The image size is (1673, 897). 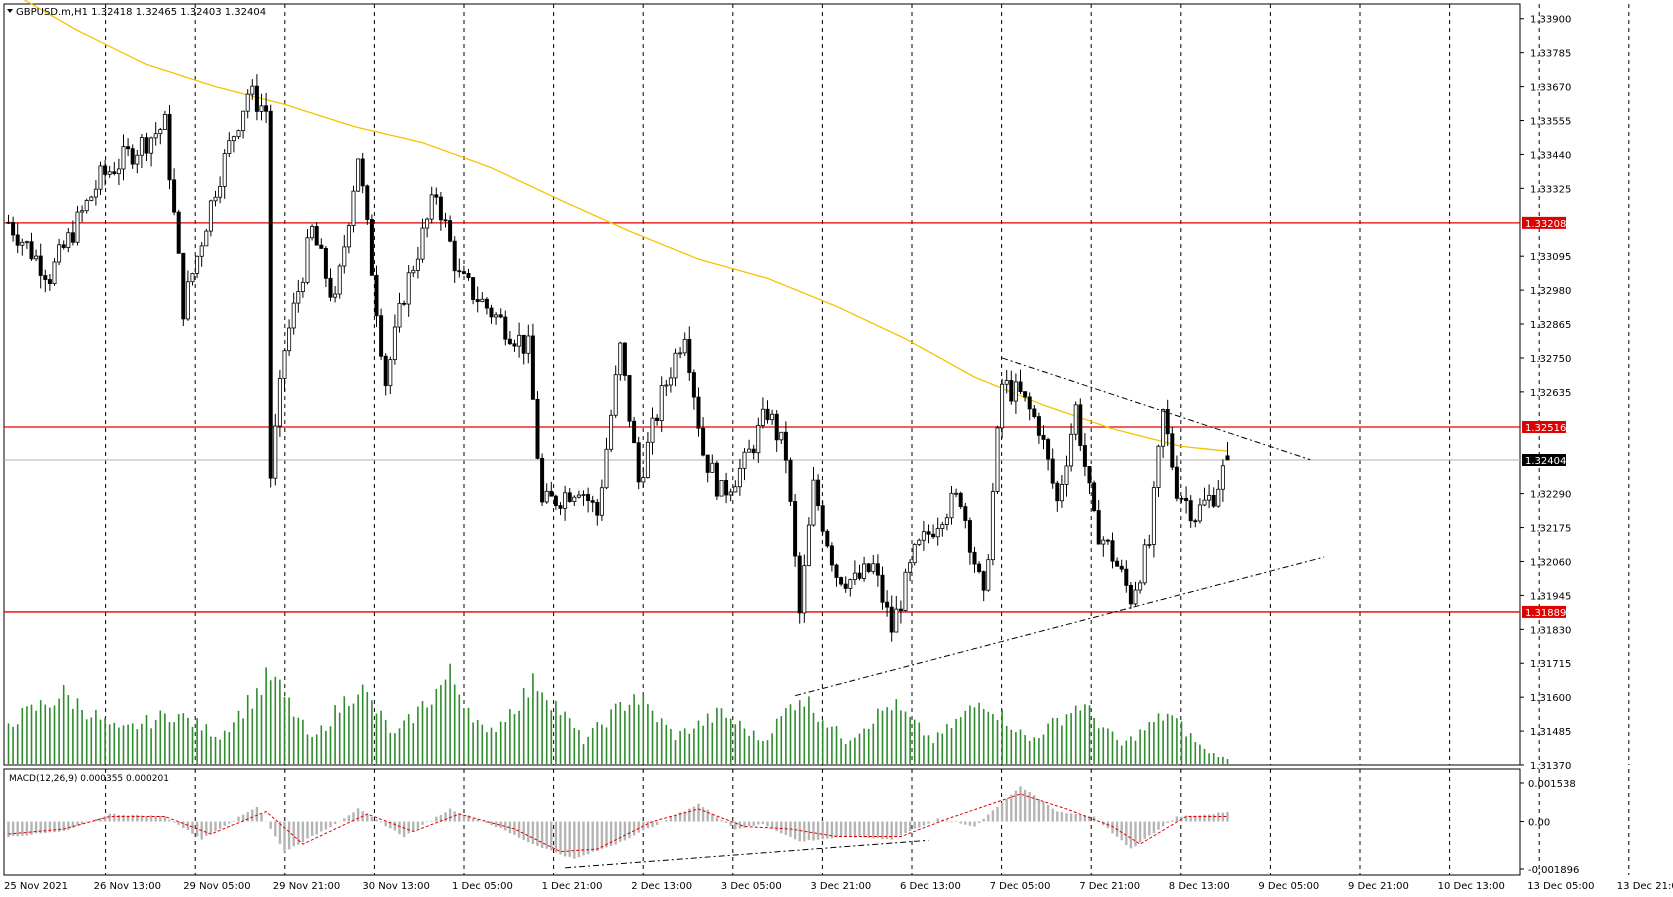 I want to click on x-tick-label: 3 Dec 05:00, so click(x=751, y=886).